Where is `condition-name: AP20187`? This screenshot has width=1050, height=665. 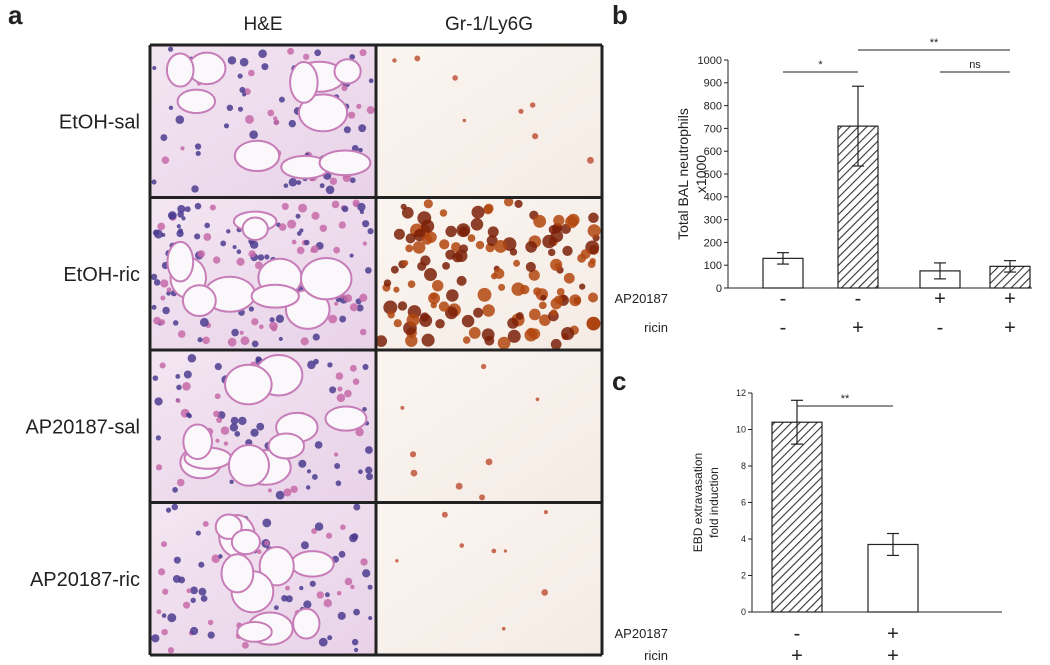 condition-name: AP20187 is located at coordinates (642, 633).